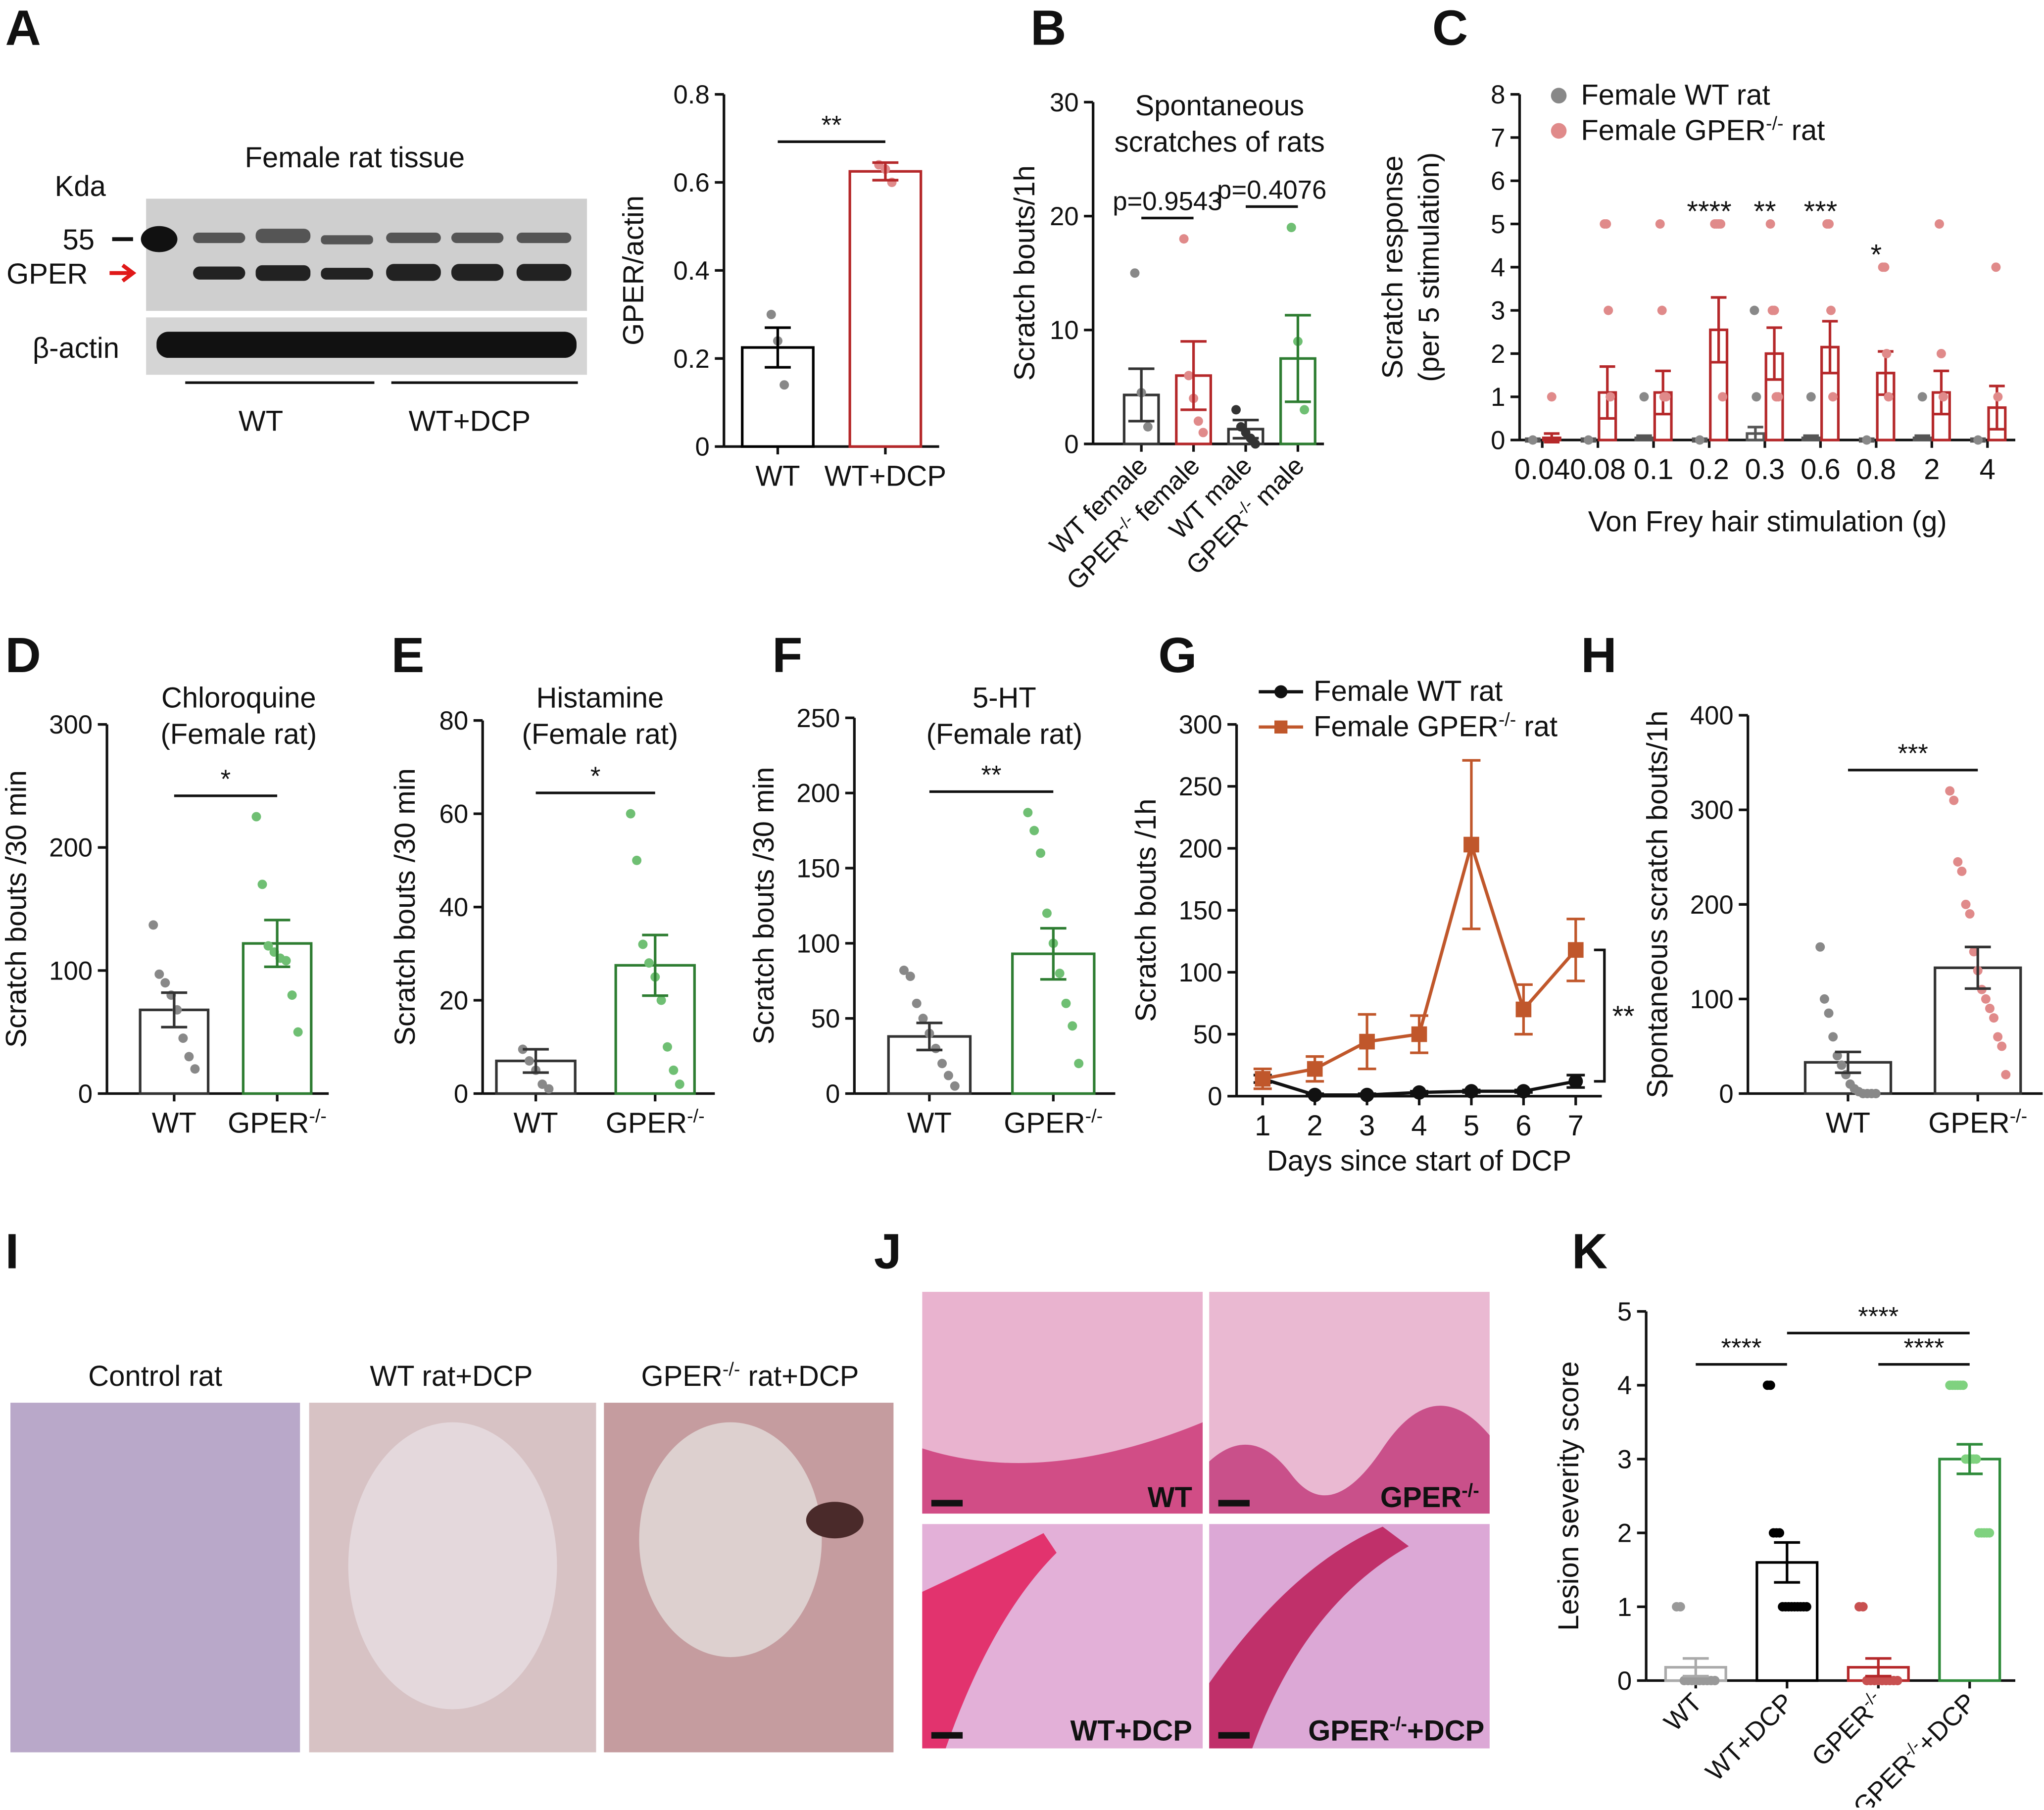  I want to click on y-tick-label: 20, so click(454, 1000).